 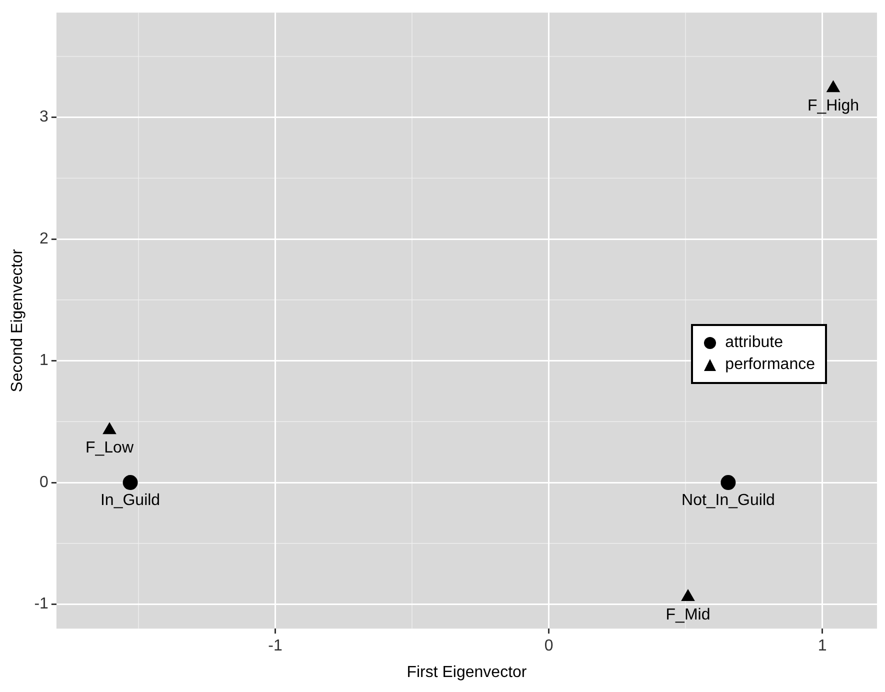 What do you see at coordinates (130, 500) in the screenshot?
I see `annotation: In_Guild` at bounding box center [130, 500].